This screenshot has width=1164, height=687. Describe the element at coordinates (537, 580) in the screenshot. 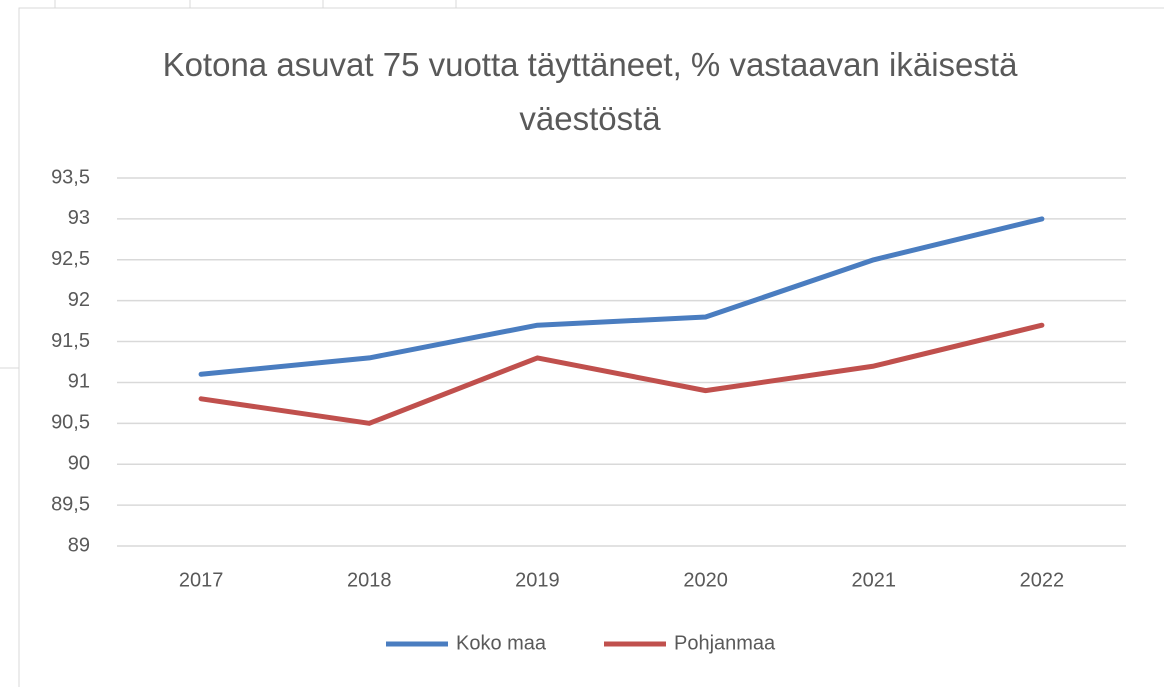

I see `x-tick-label: 2019` at that location.